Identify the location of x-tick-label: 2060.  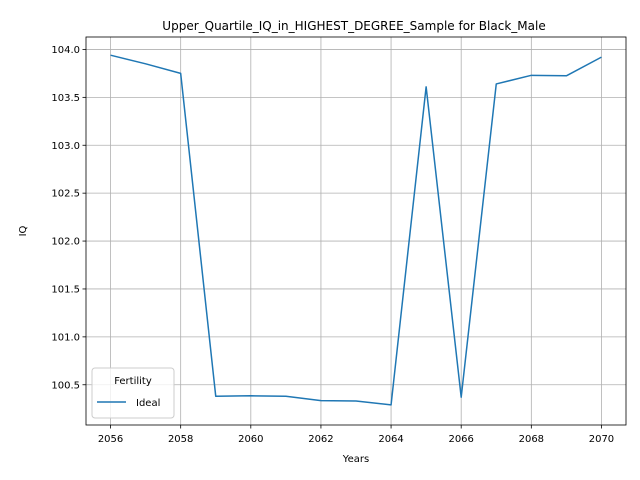
(250, 439).